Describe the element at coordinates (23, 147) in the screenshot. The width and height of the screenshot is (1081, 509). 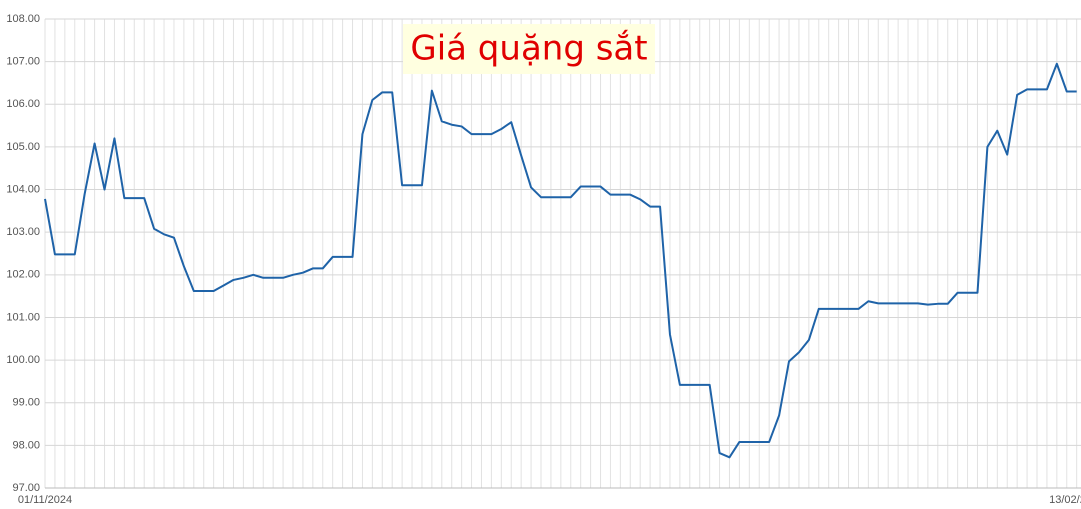
I see `y-tick-label: 105.00` at that location.